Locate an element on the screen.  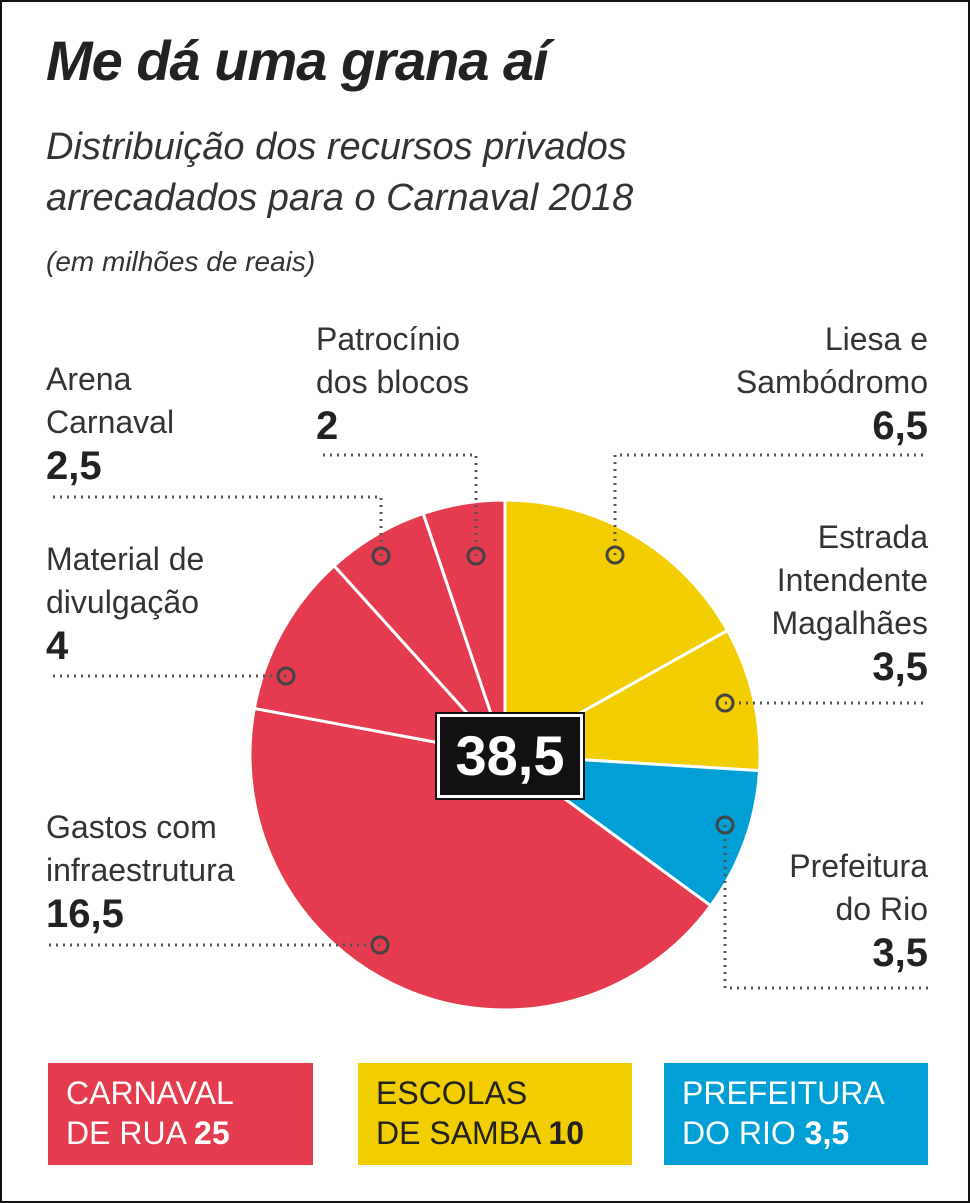
total-label: 38,5 is located at coordinates (510, 756).